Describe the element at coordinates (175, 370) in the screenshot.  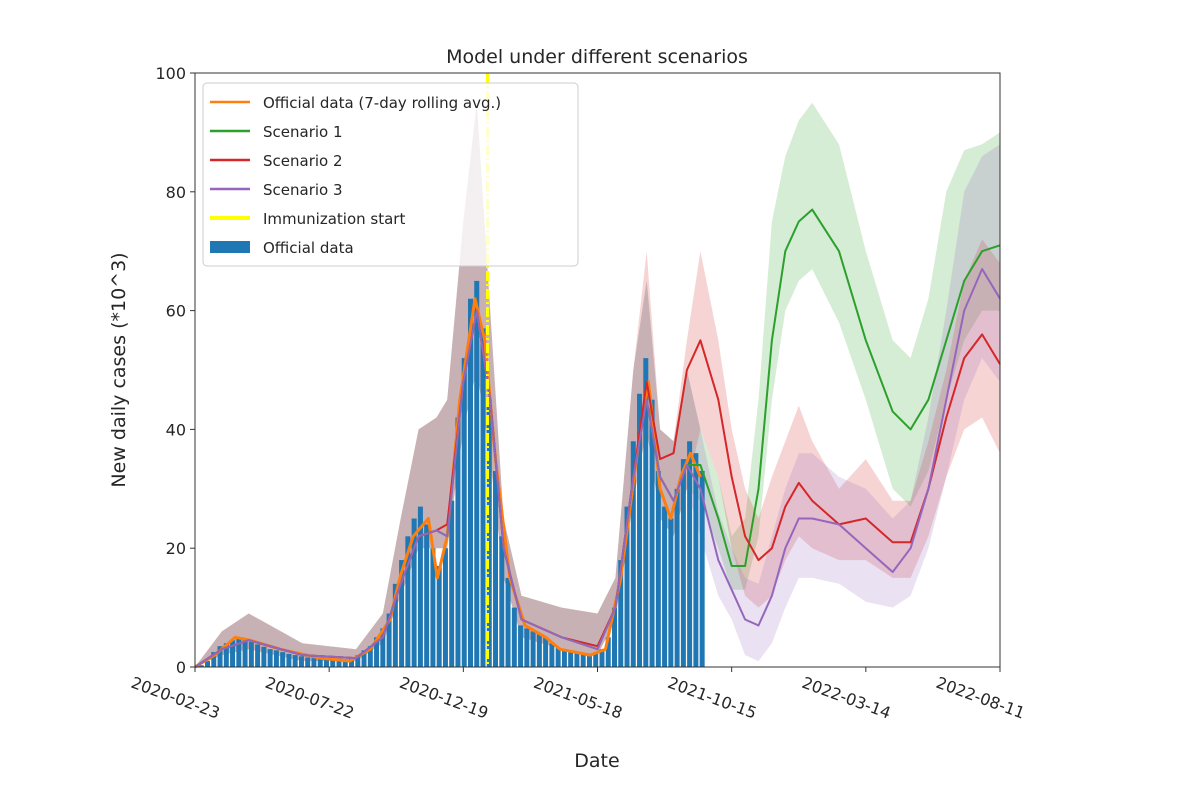
I see `y-axis: 0 20 40 60 80 100` at that location.